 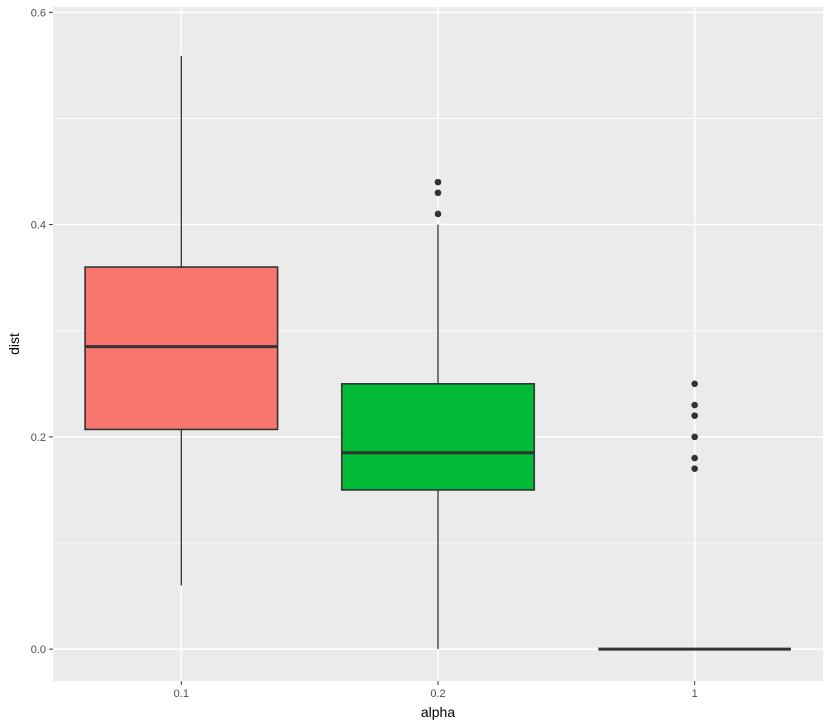 I want to click on y-axis-title: dist, so click(x=14, y=344).